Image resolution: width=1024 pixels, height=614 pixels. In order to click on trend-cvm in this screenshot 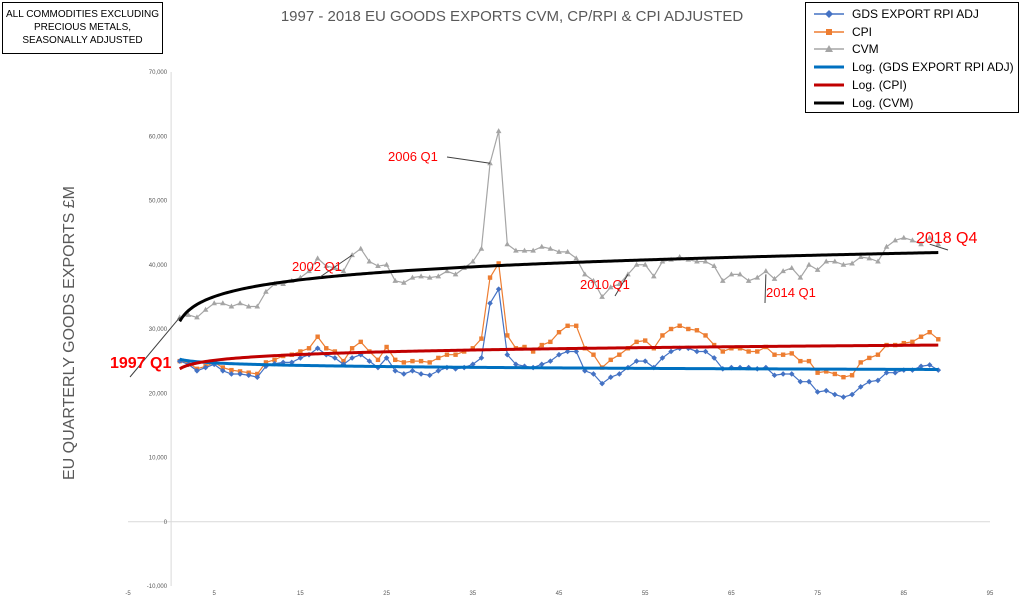, I will do `click(558, 287)`.